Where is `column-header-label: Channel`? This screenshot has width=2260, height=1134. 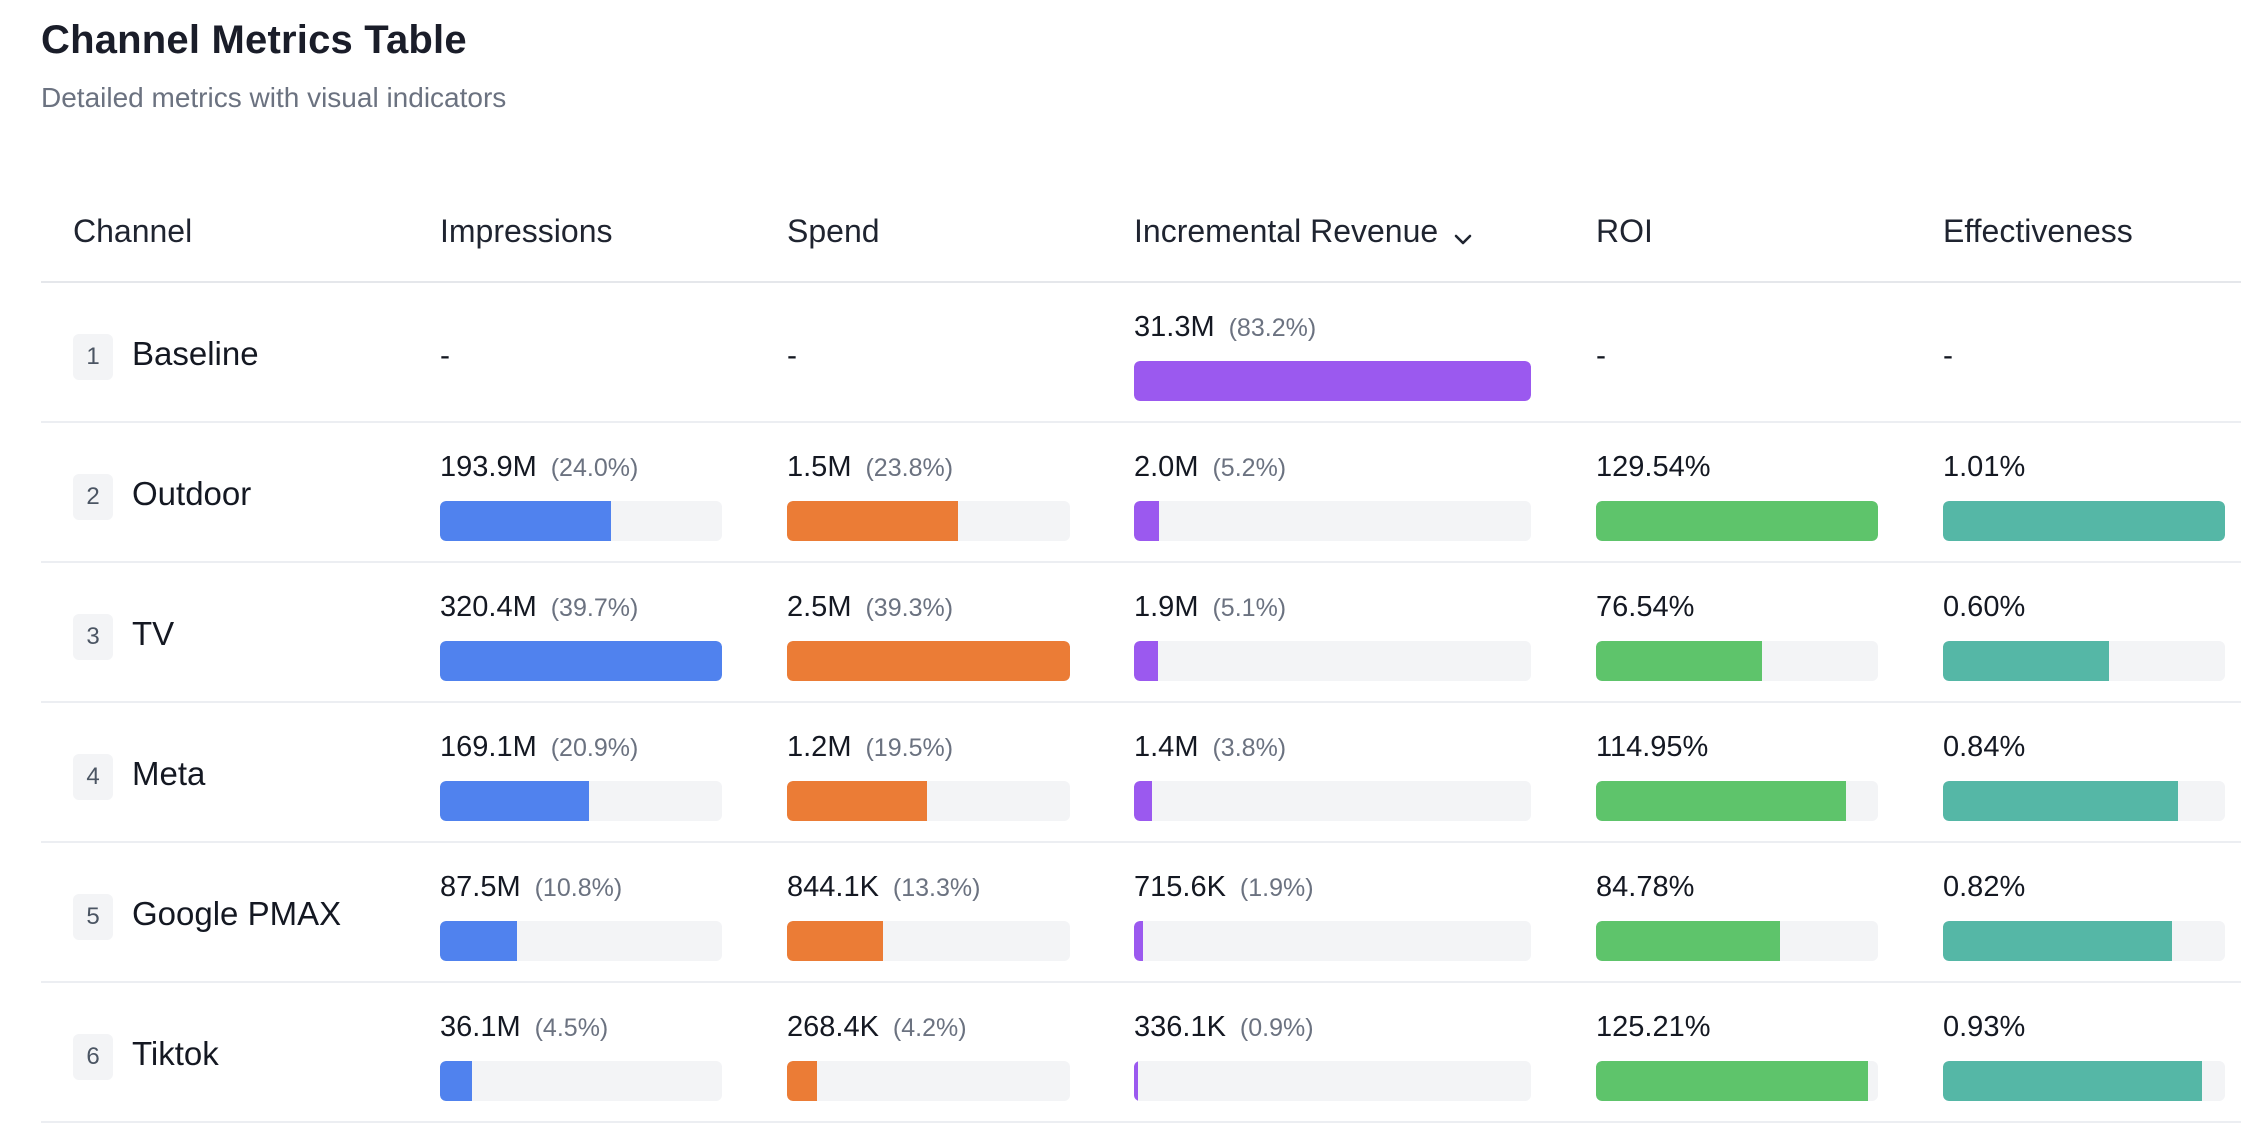 column-header-label: Channel is located at coordinates (133, 231).